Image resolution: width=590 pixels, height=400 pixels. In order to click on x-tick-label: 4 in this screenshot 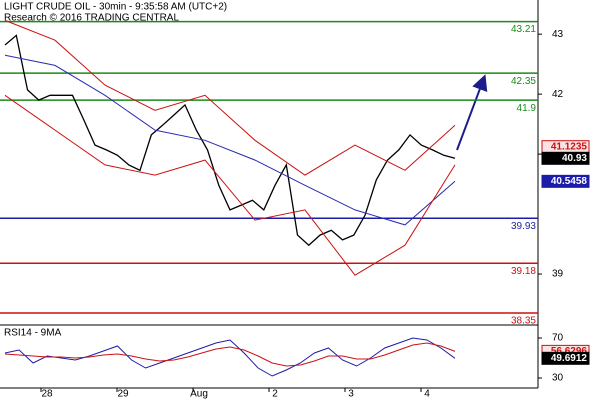, I will do `click(427, 394)`.